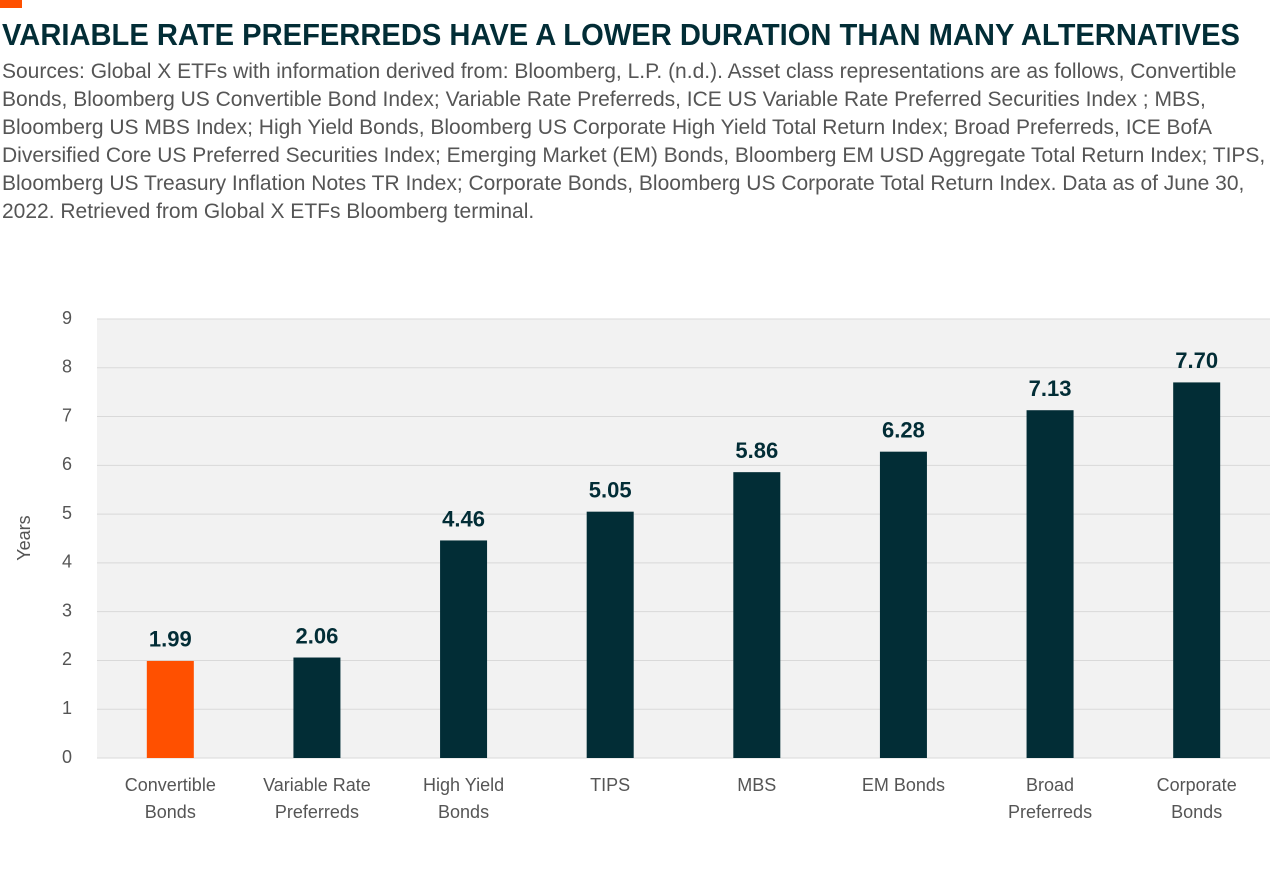  I want to click on x-tick-label: Convertible Bonds, so click(170, 798).